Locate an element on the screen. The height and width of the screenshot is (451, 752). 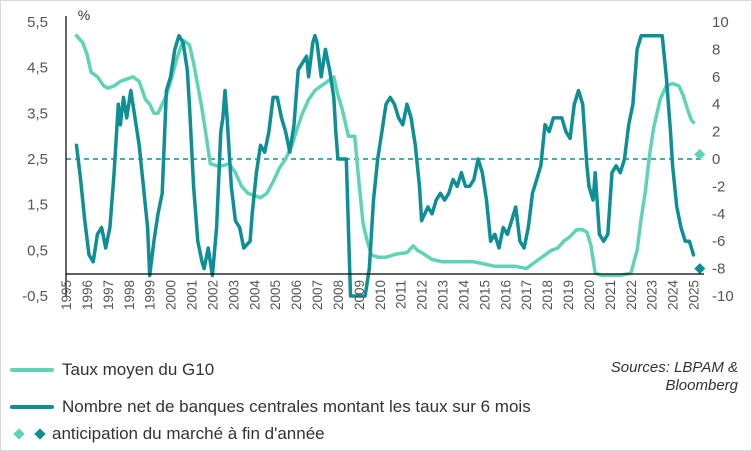
y-left-tick-label: 5,5 is located at coordinates (37, 22).